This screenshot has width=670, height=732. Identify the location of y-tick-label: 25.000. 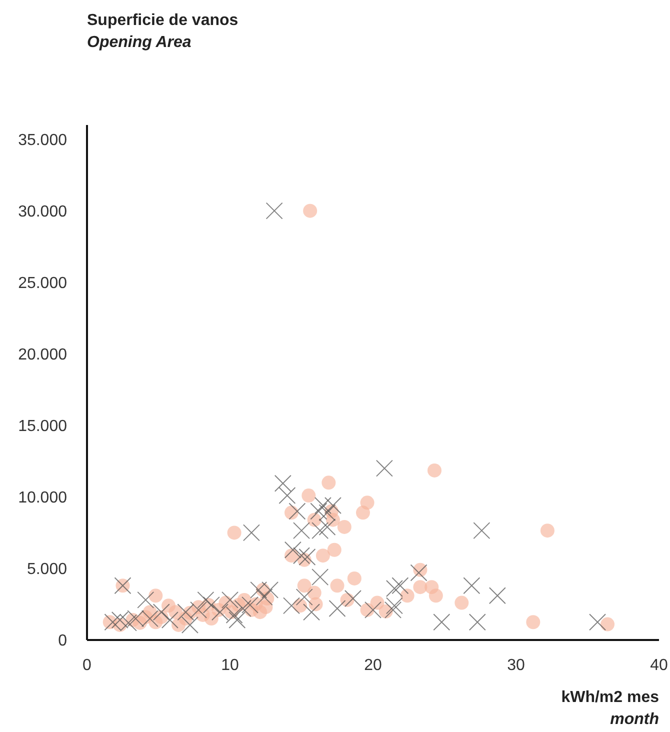
(43, 283).